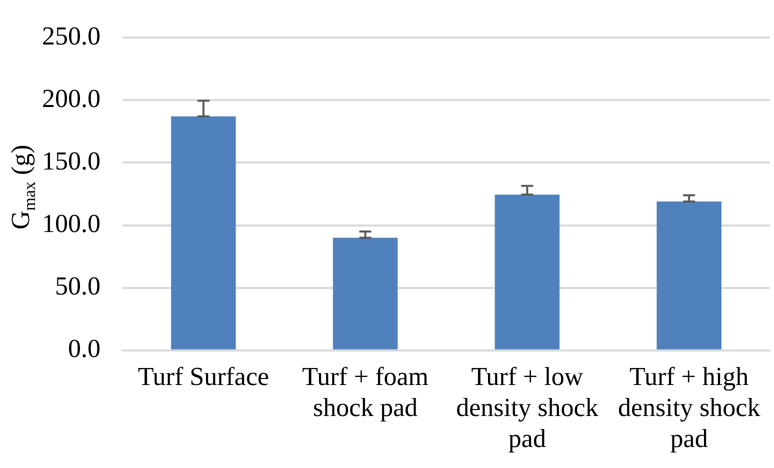  I want to click on x-tick-label: Turf + low density shock pad, so click(527, 408).